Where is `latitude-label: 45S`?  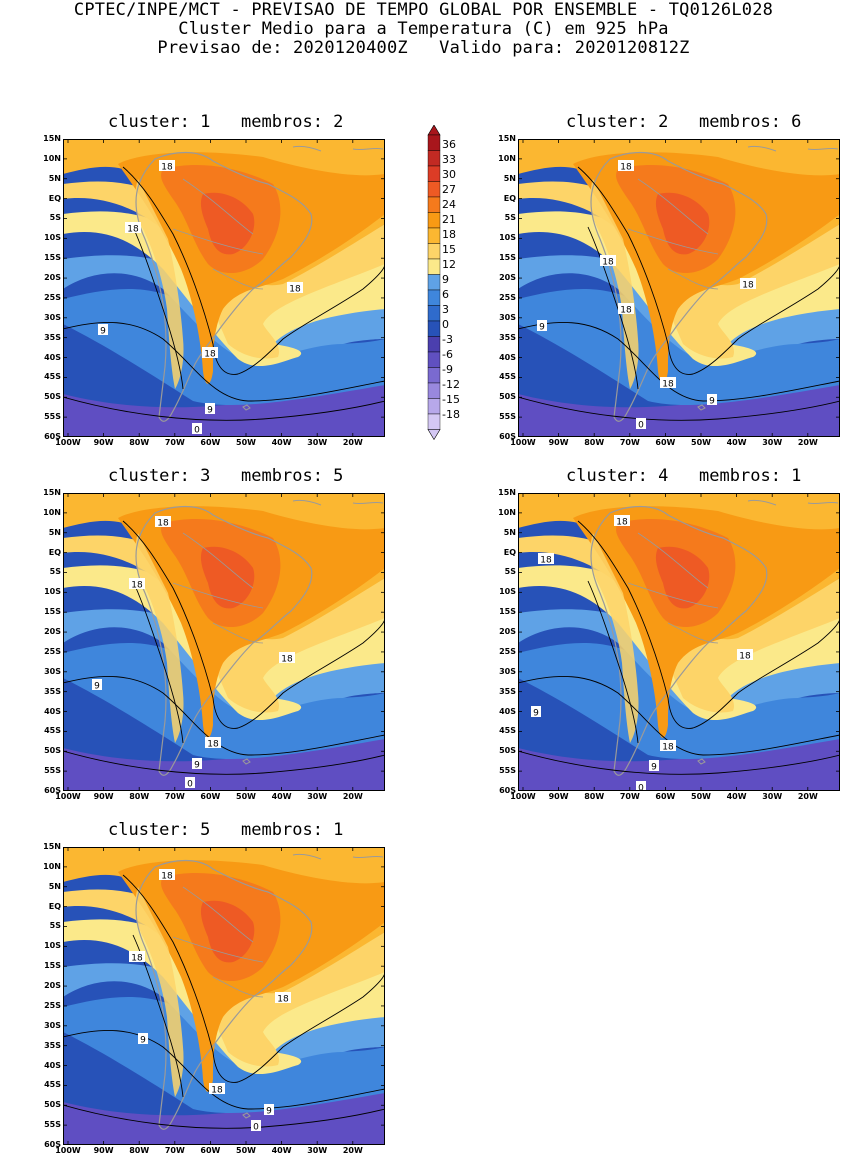
latitude-label: 45S is located at coordinates (507, 731).